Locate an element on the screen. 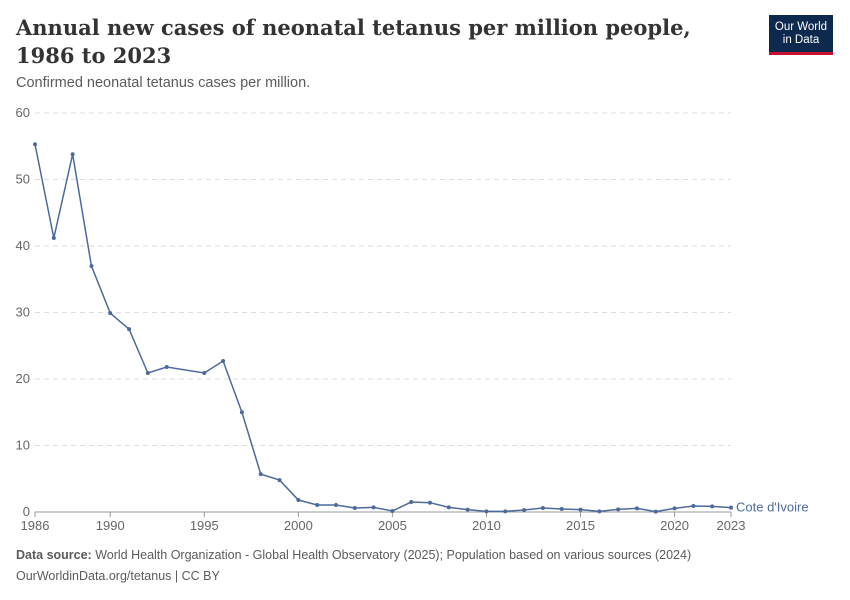 The height and width of the screenshot is (600, 850). y-tick-label: 40 is located at coordinates (23, 245).